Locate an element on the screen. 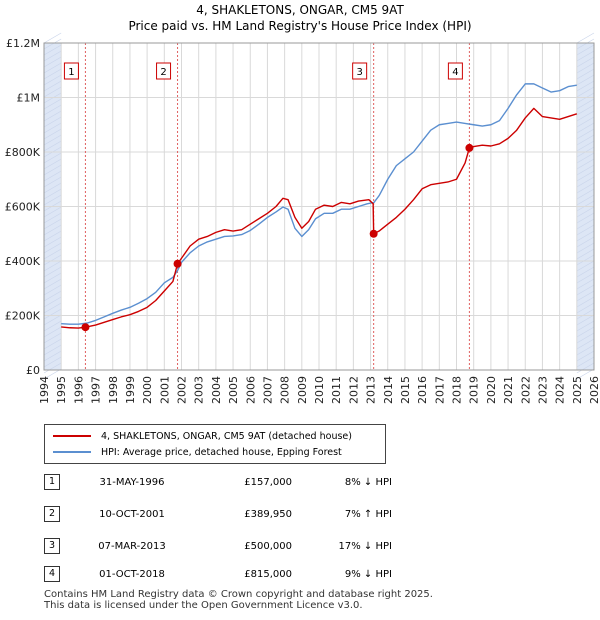 This screenshot has height=620, width=600. transaction-price: £500,000 is located at coordinates (268, 546).